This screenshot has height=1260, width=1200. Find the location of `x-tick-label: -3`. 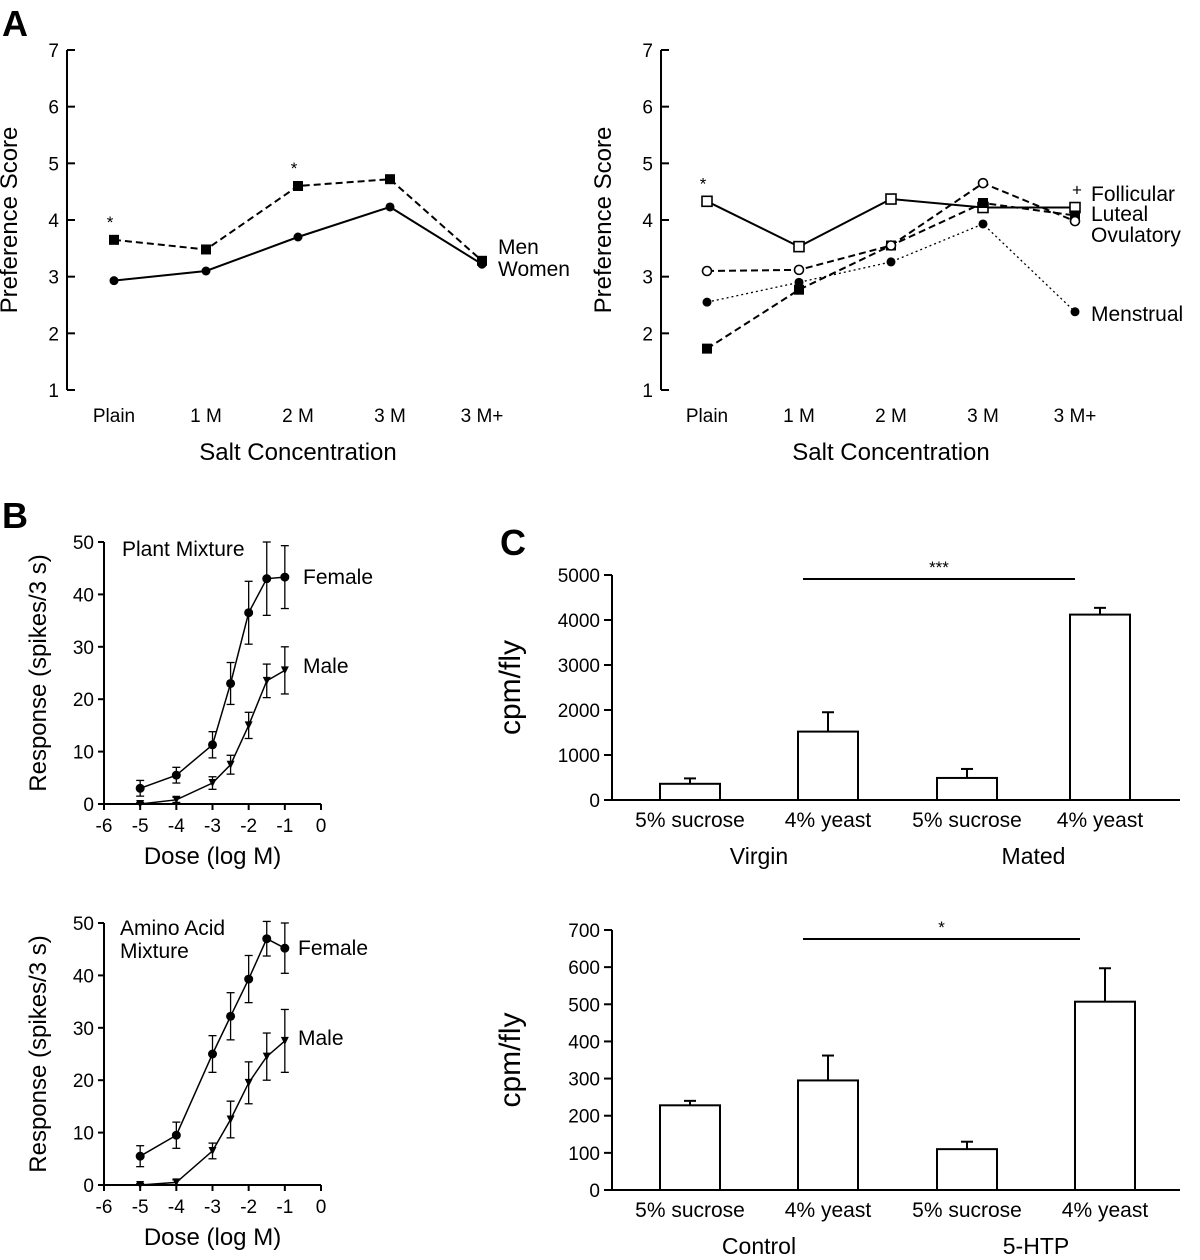

x-tick-label: -3 is located at coordinates (212, 826).